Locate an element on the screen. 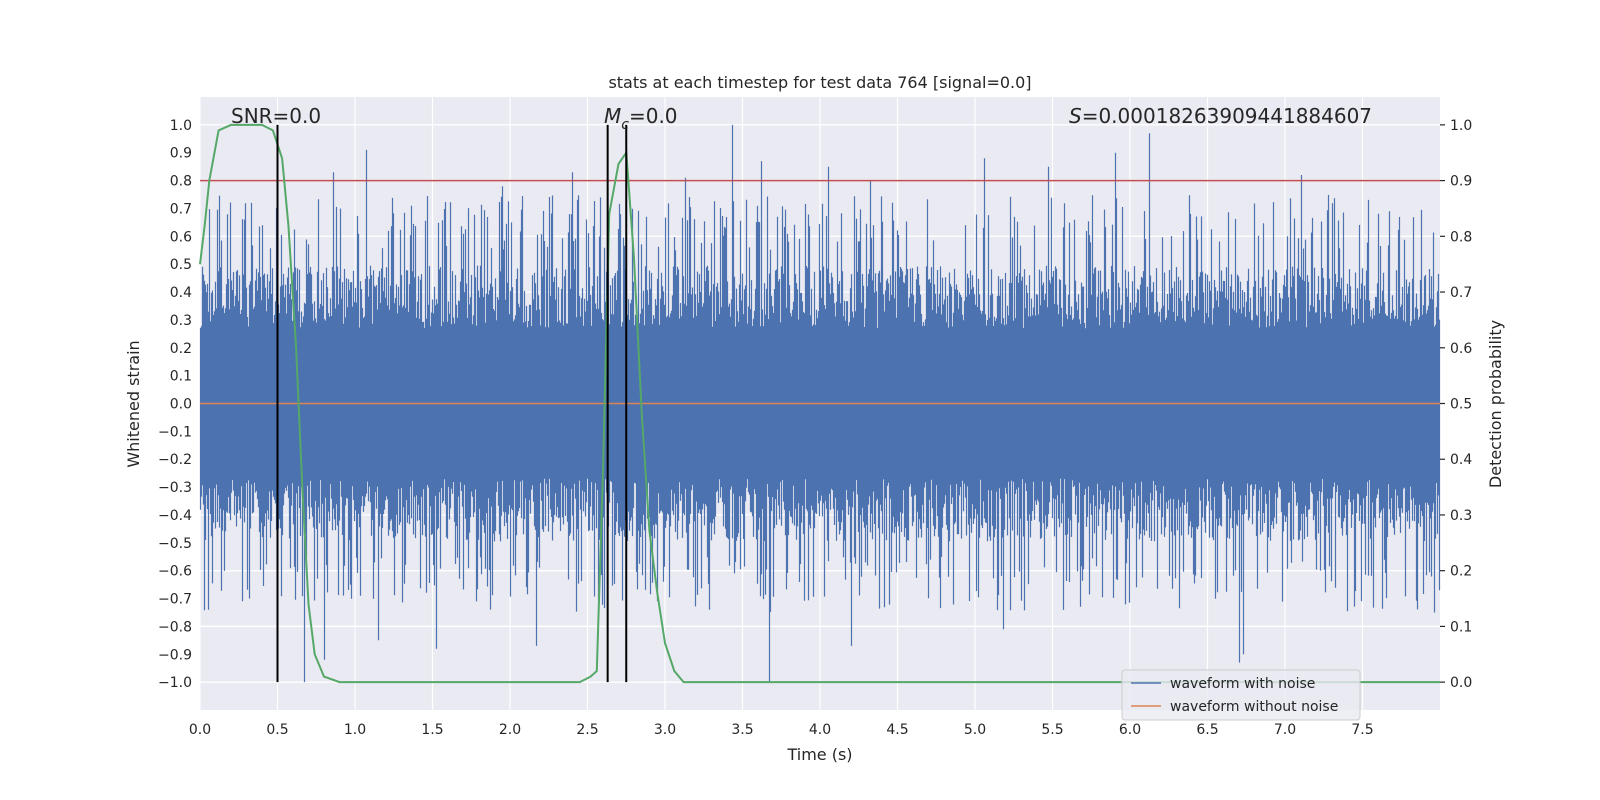 The width and height of the screenshot is (1600, 800). score-annotation: S=0.00018263909441884607 is located at coordinates (1220, 116).